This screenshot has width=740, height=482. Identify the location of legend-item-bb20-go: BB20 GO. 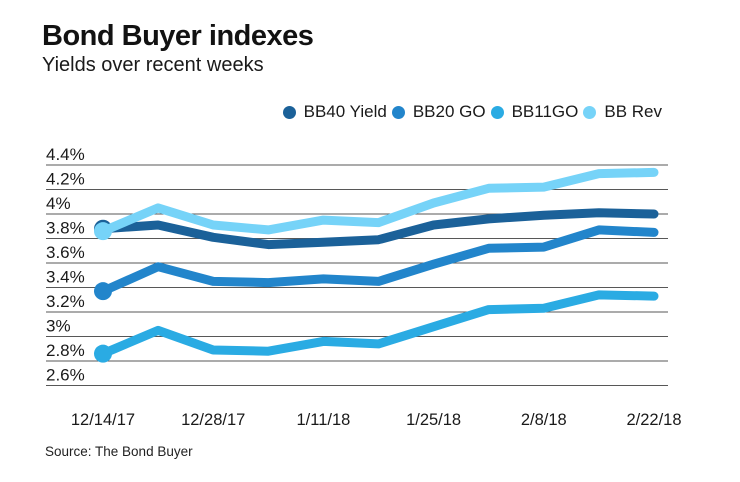
(438, 112).